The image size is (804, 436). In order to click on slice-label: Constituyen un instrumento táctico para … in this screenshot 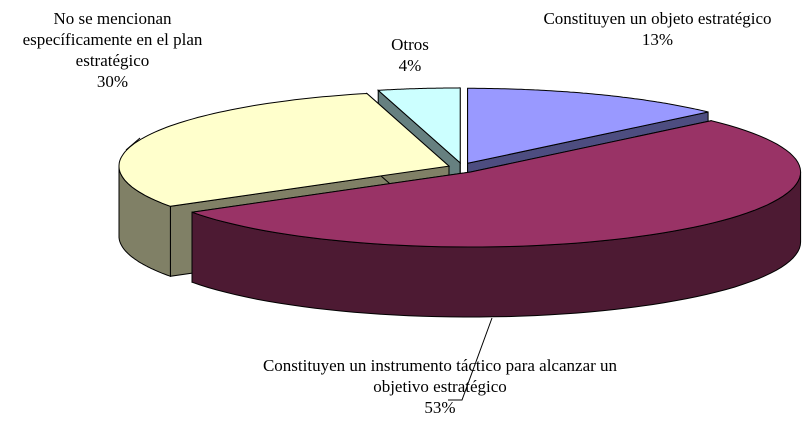, I will do `click(440, 376)`.